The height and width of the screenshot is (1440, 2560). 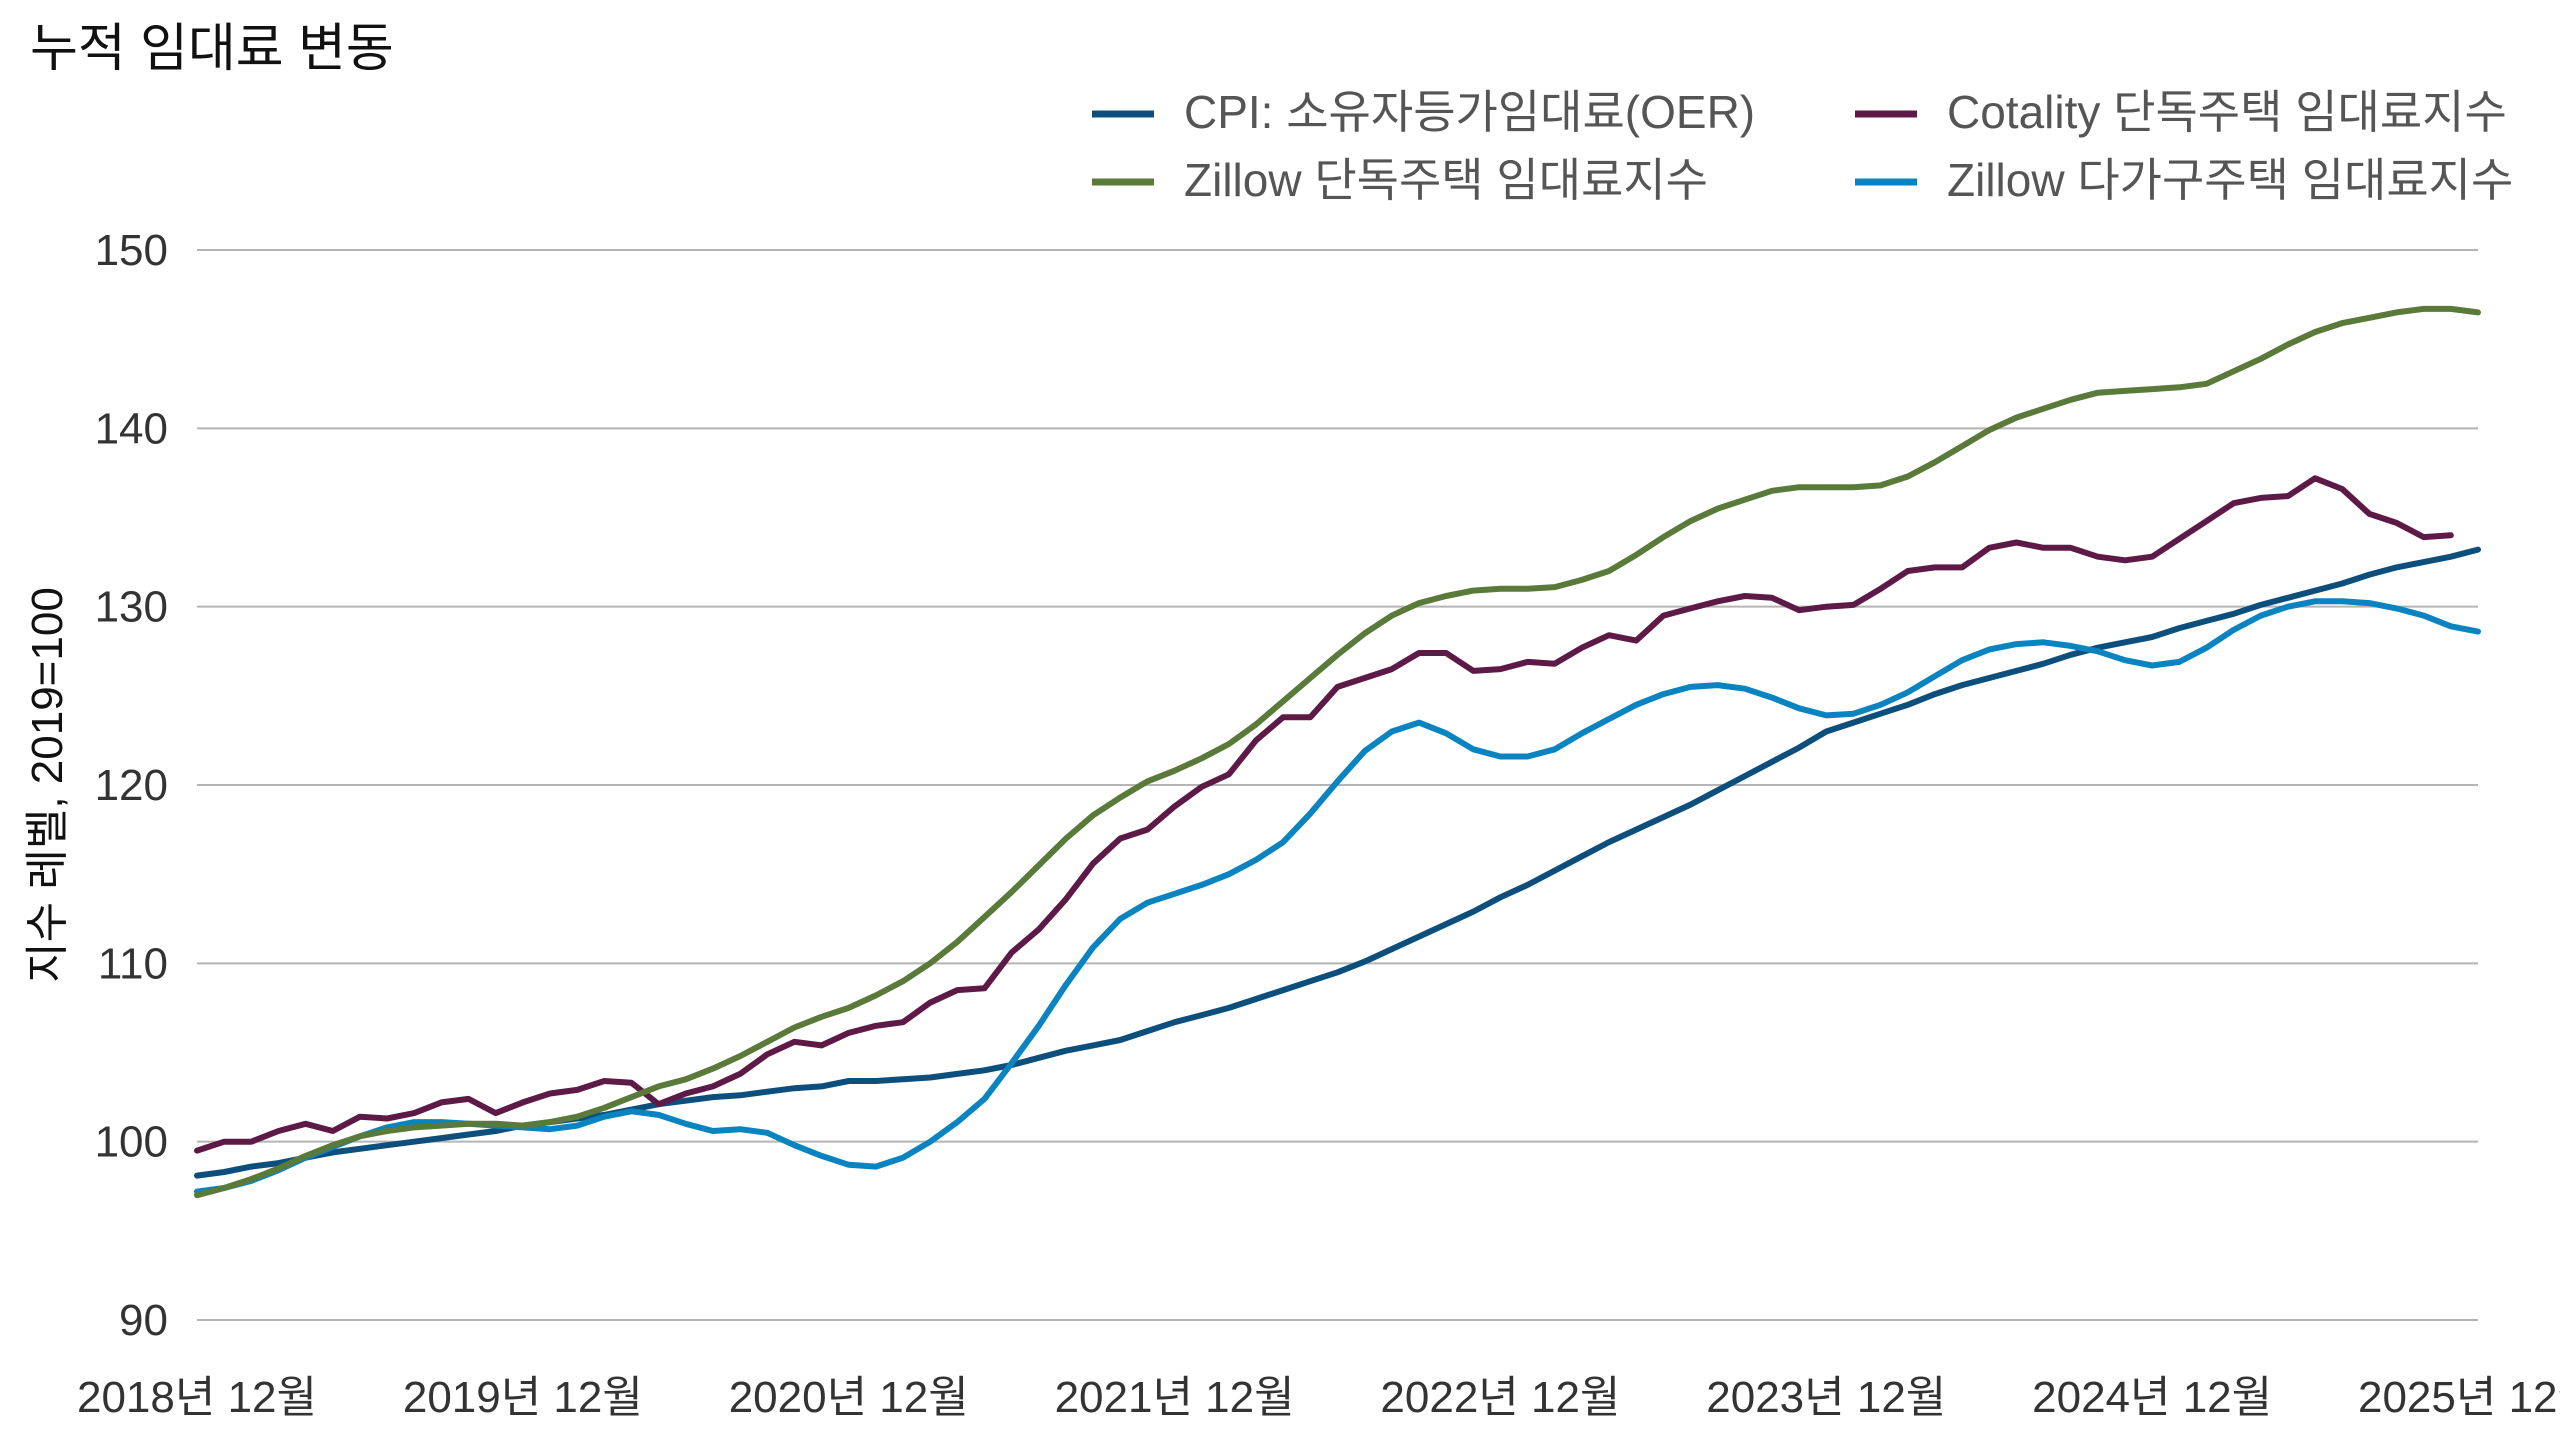 What do you see at coordinates (849, 1397) in the screenshot?
I see `x-tick-label: 2020년 12월` at bounding box center [849, 1397].